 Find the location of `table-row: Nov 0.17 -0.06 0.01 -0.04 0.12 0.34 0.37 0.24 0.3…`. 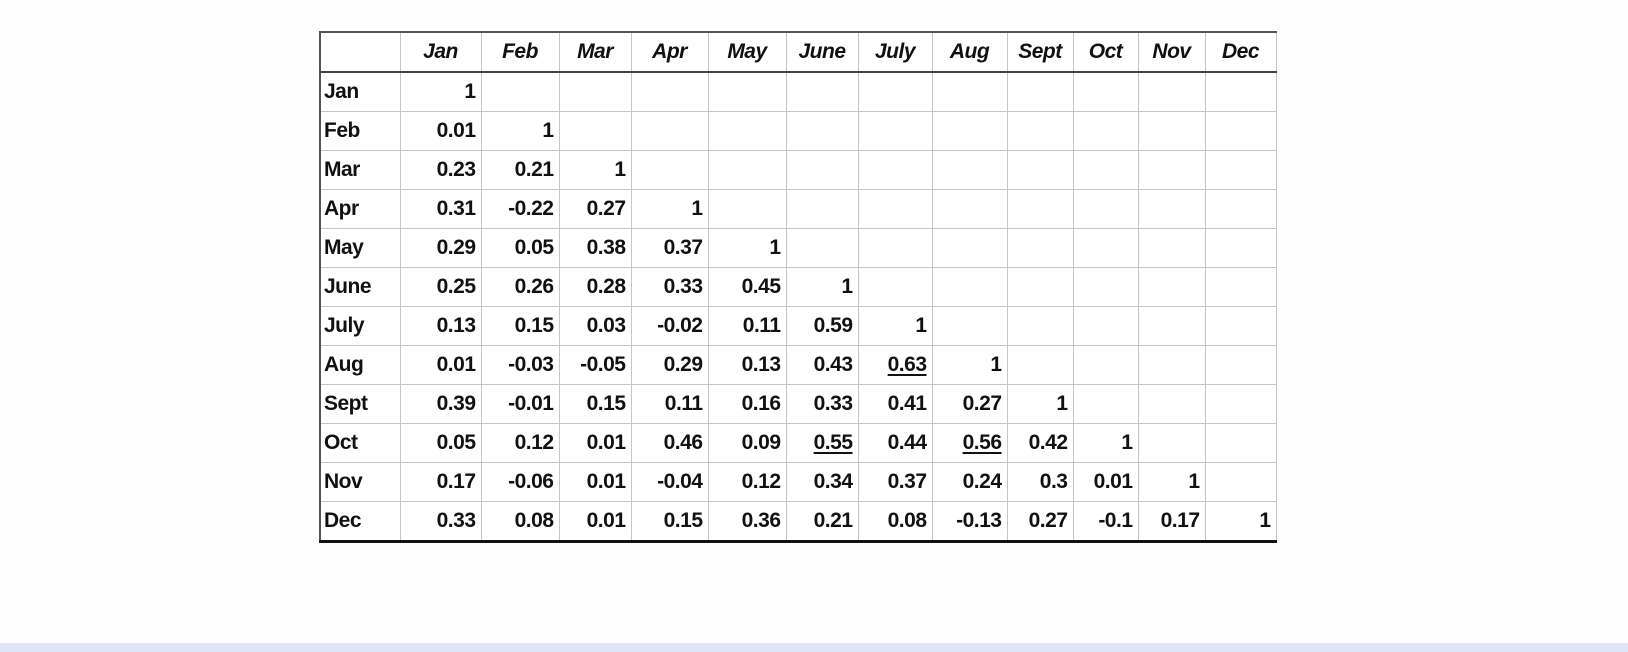

table-row: Nov 0.17 -0.06 0.01 -0.04 0.12 0.34 0.37 0.24 0.3… is located at coordinates (798, 482).